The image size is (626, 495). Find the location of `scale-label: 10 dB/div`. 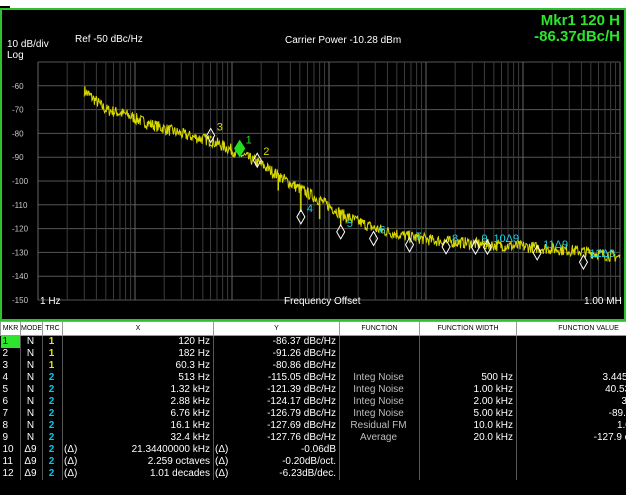

scale-label: 10 dB/div is located at coordinates (28, 44).